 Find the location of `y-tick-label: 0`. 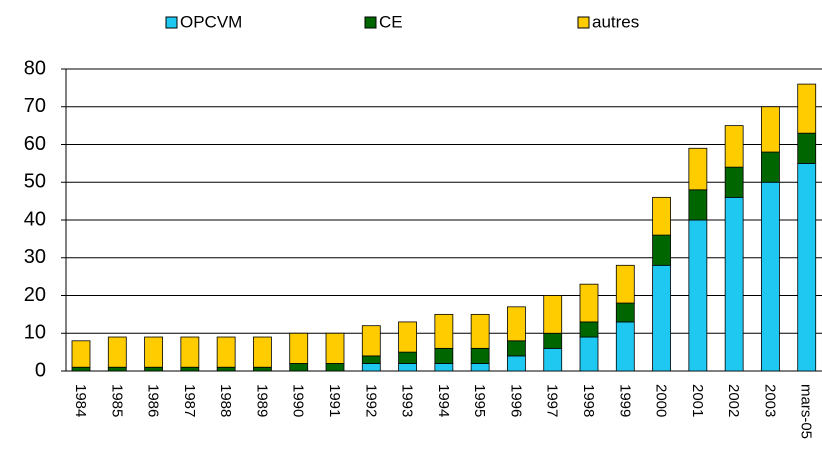

y-tick-label: 0 is located at coordinates (40, 370).